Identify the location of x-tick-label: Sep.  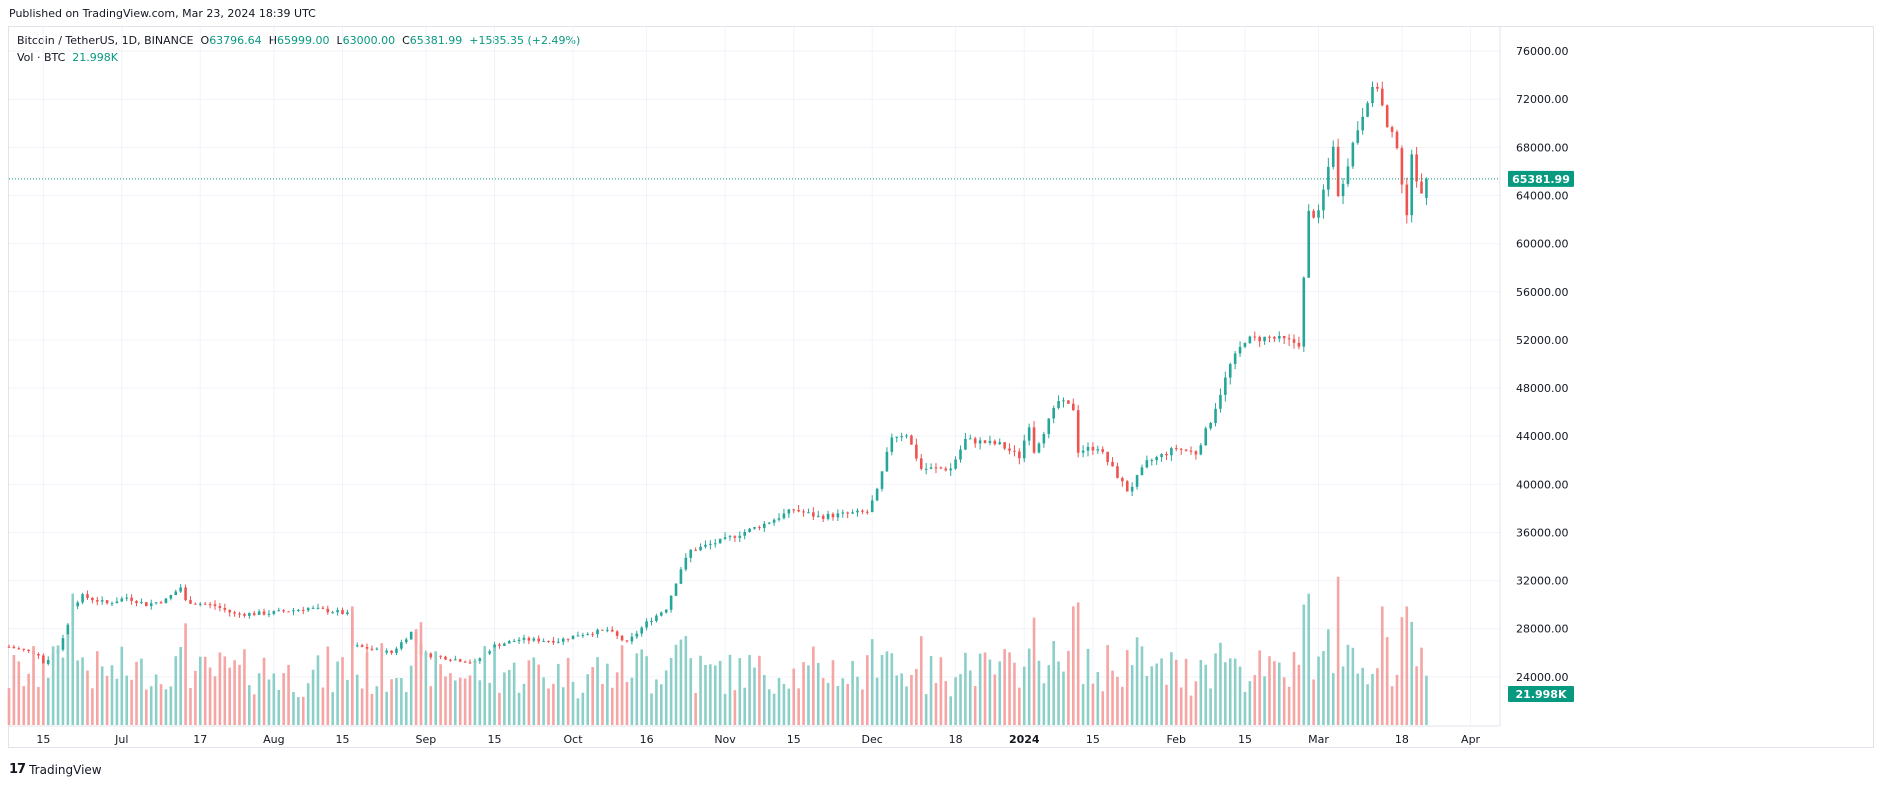
(426, 739).